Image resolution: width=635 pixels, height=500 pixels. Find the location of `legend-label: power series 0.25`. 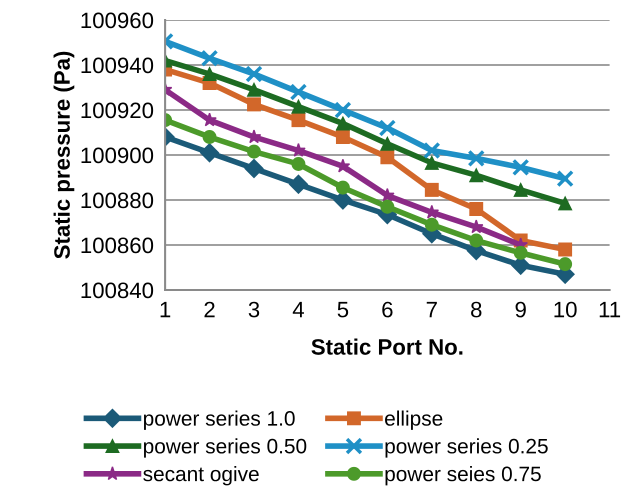

legend-label: power series 0.25 is located at coordinates (467, 448).